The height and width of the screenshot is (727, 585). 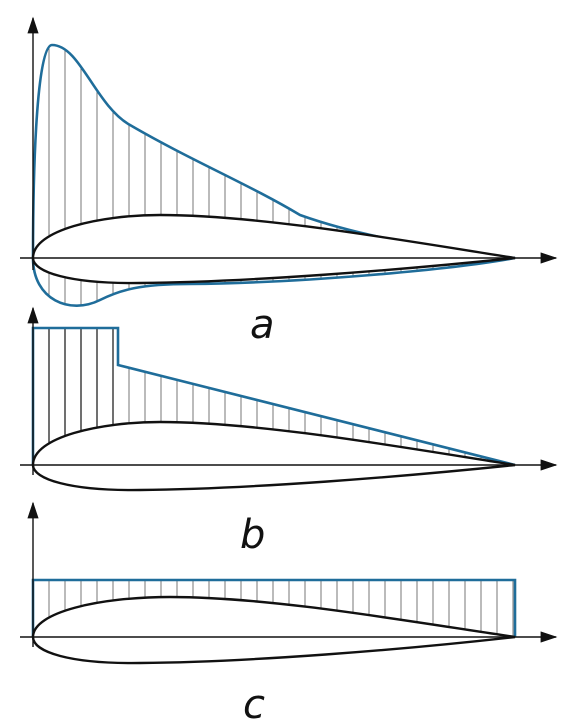 I want to click on label: a, so click(x=262, y=325).